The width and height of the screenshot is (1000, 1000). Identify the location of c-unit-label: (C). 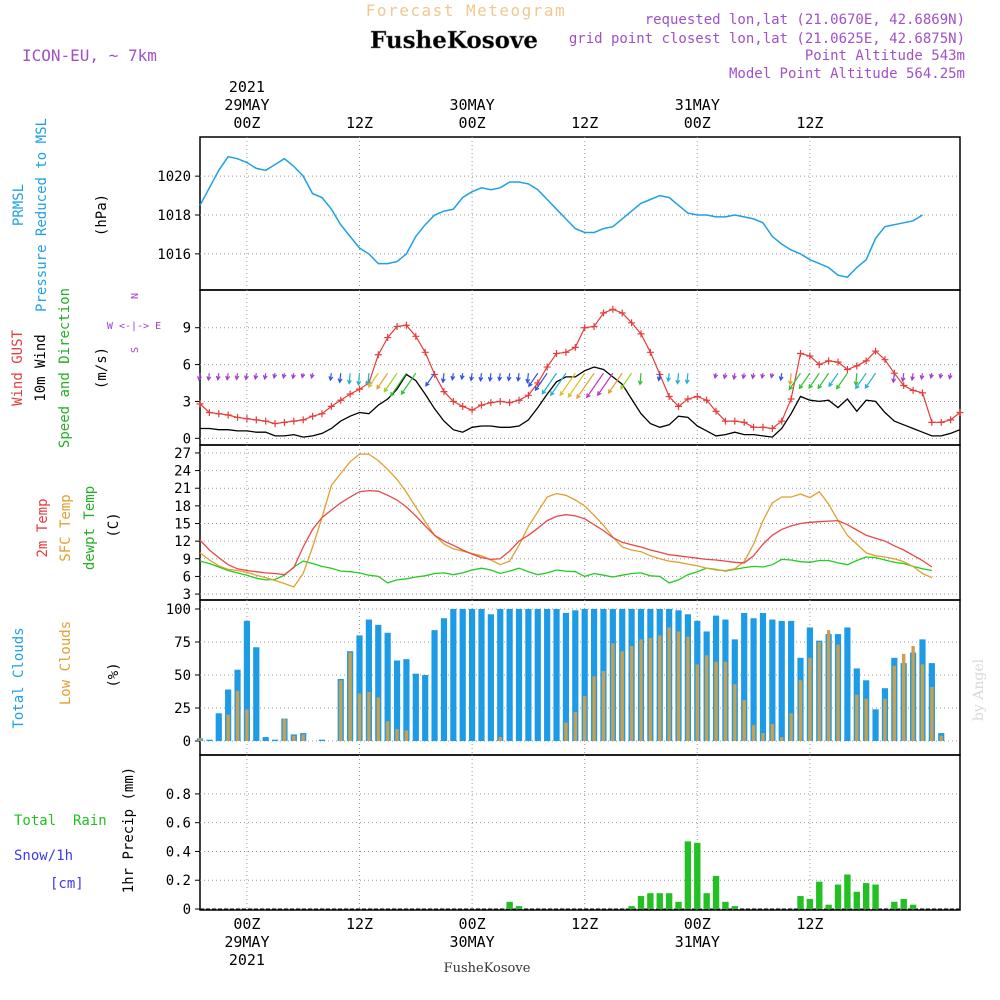
(114, 524).